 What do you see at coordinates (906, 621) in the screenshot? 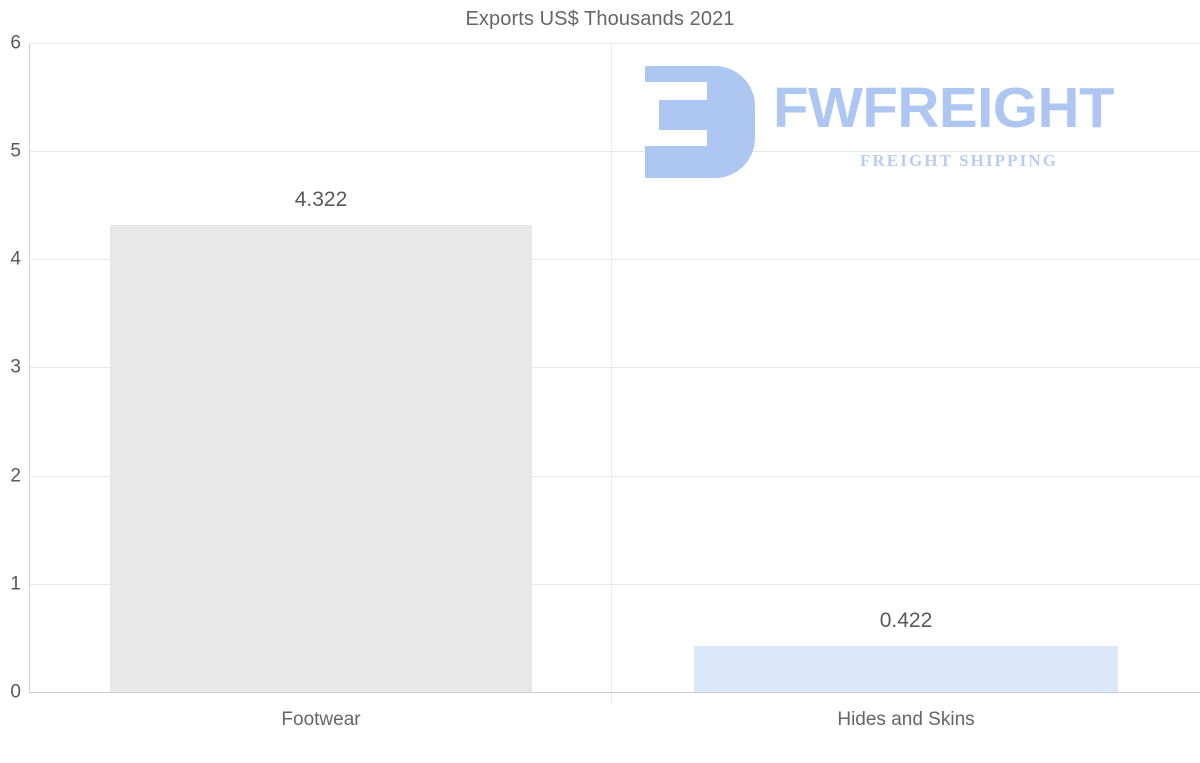
I see `bar-value-label-hides-and-skins: 0.422` at bounding box center [906, 621].